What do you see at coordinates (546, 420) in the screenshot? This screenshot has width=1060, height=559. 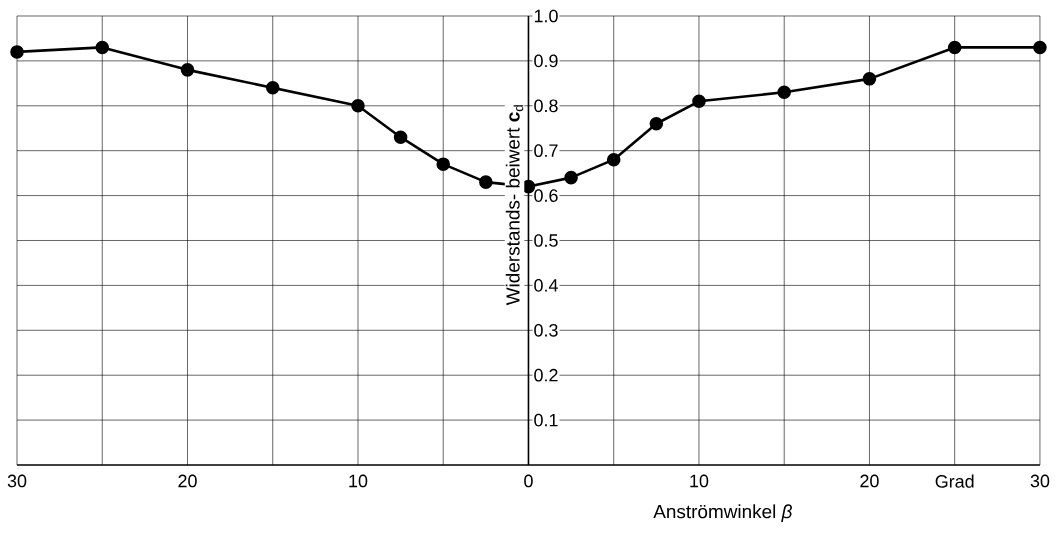 I see `y-tick-label: 0.1` at bounding box center [546, 420].